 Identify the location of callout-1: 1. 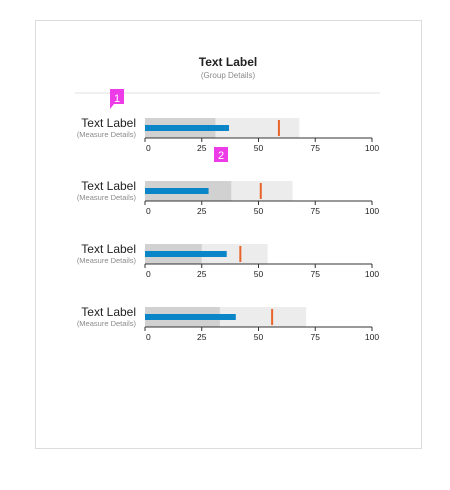
(117, 99).